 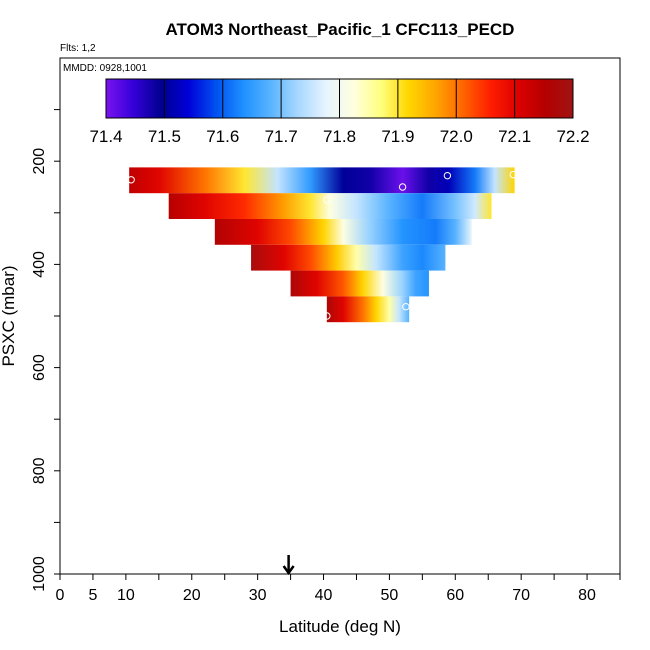 I want to click on y-tick-label: 600, so click(x=39, y=367).